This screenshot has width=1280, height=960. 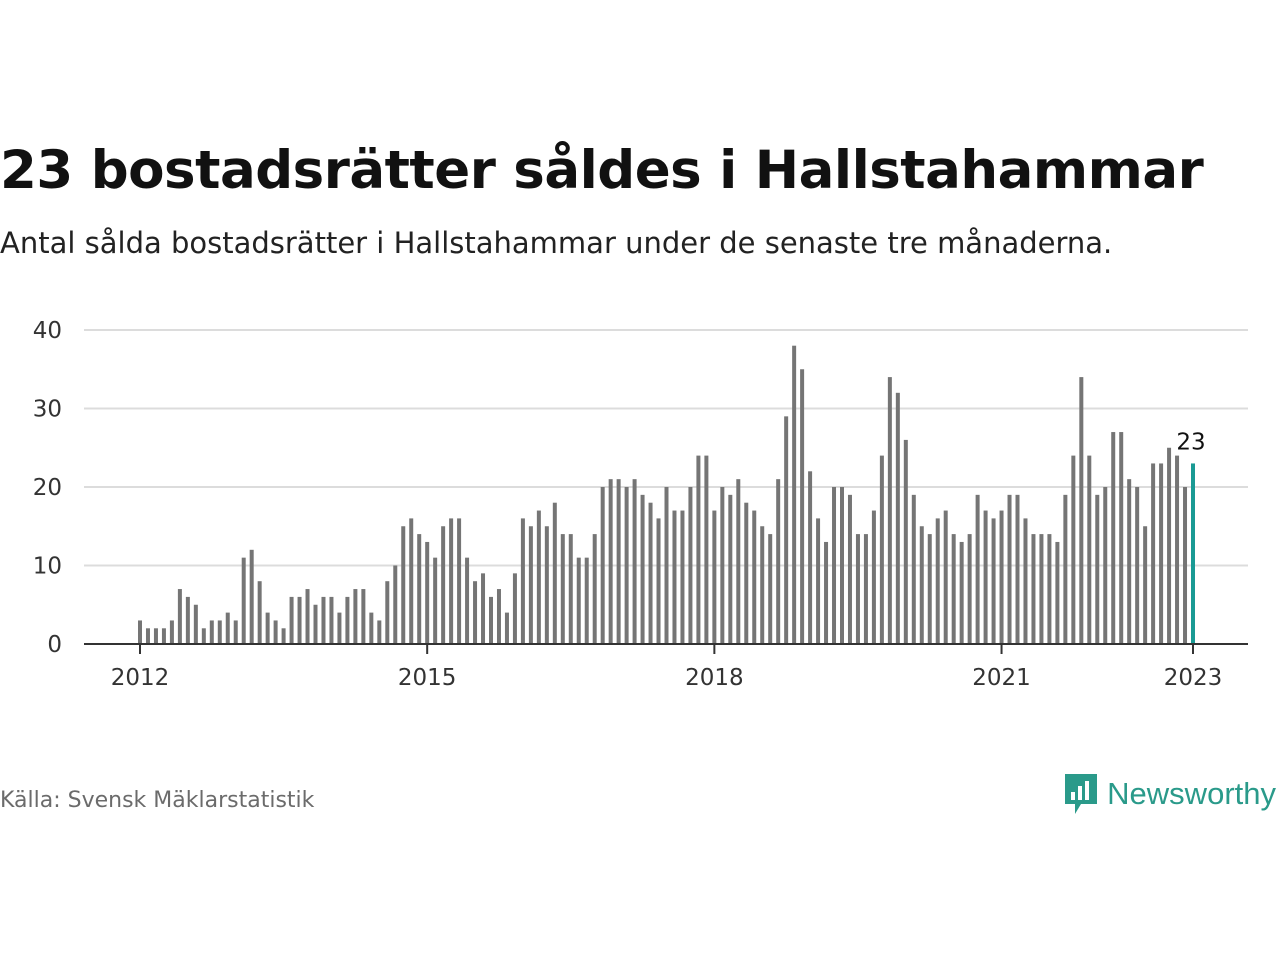 I want to click on brand-logo: Newsworthy, so click(x=1169, y=794).